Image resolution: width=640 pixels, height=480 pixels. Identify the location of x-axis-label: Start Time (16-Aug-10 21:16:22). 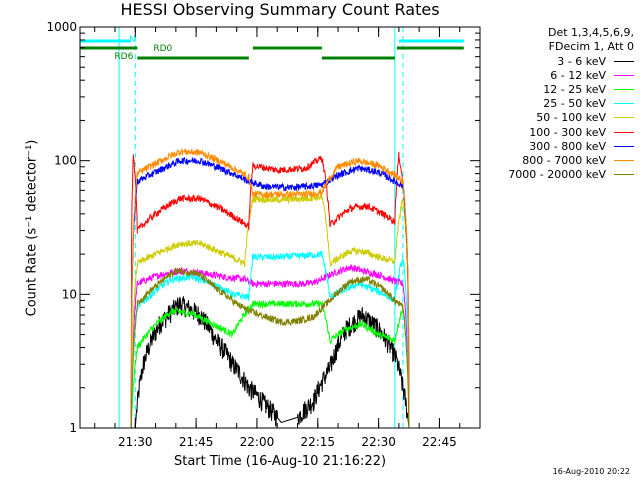
(280, 461).